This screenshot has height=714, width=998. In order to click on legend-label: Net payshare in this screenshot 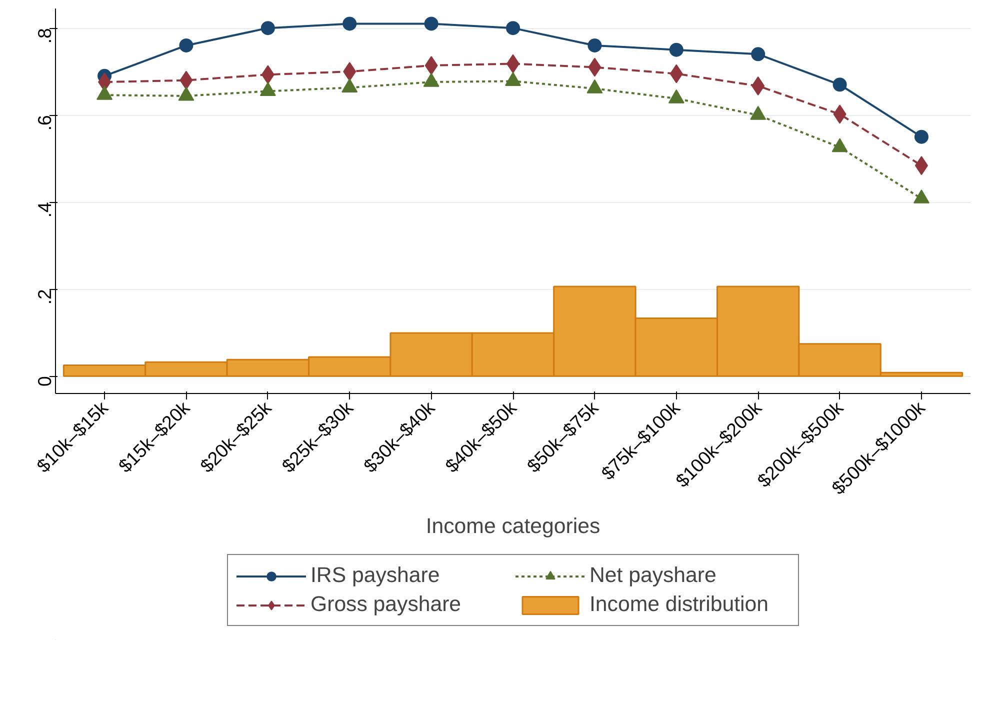, I will do `click(654, 575)`.